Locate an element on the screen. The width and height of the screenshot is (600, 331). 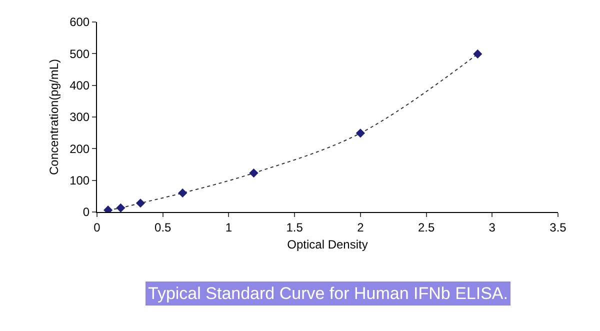
y-tick-label: 300 is located at coordinates (80, 117).